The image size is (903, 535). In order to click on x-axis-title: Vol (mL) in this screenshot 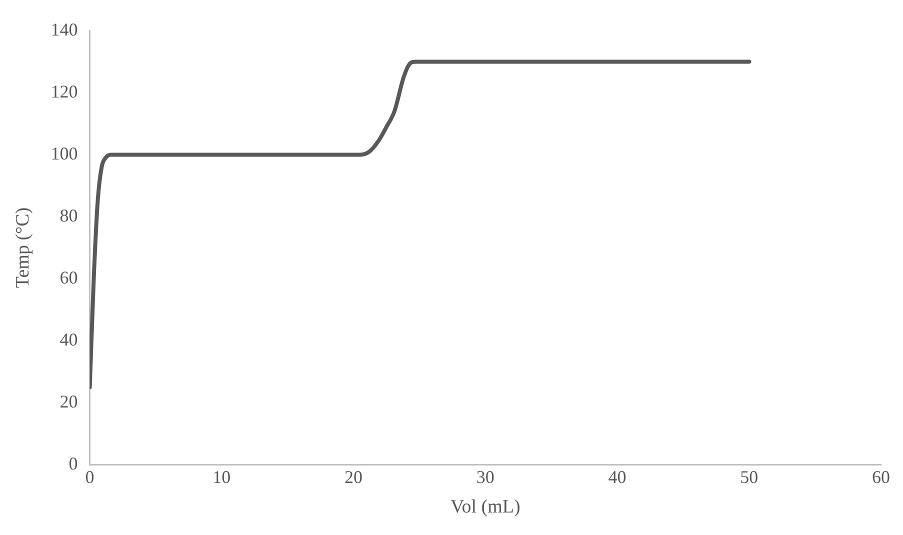, I will do `click(485, 507)`.